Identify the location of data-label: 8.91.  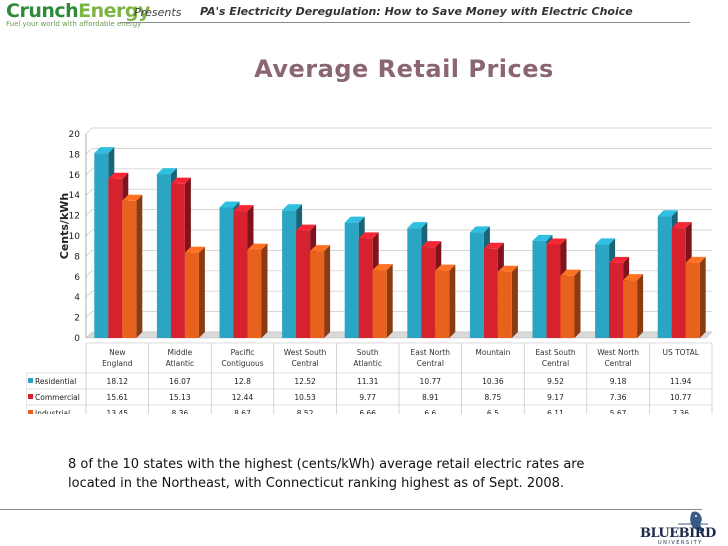
(430, 397).